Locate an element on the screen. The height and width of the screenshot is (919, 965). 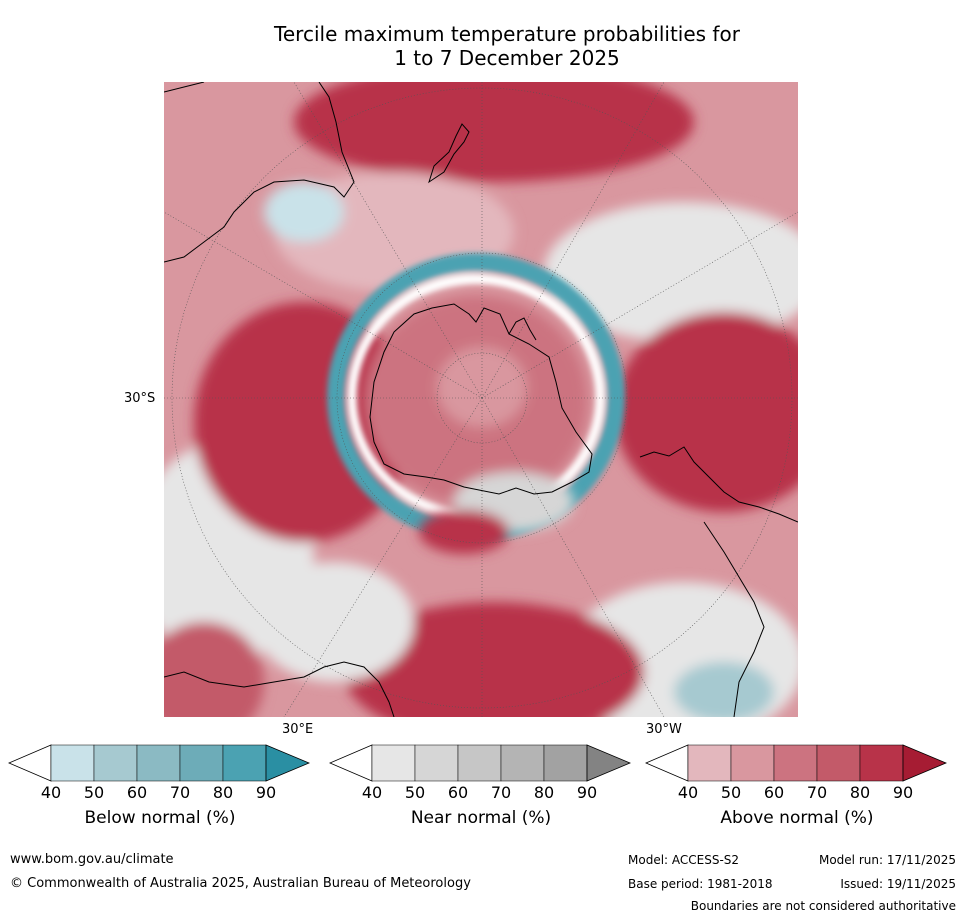
colorbar-near-normal is located at coordinates (480, 763).